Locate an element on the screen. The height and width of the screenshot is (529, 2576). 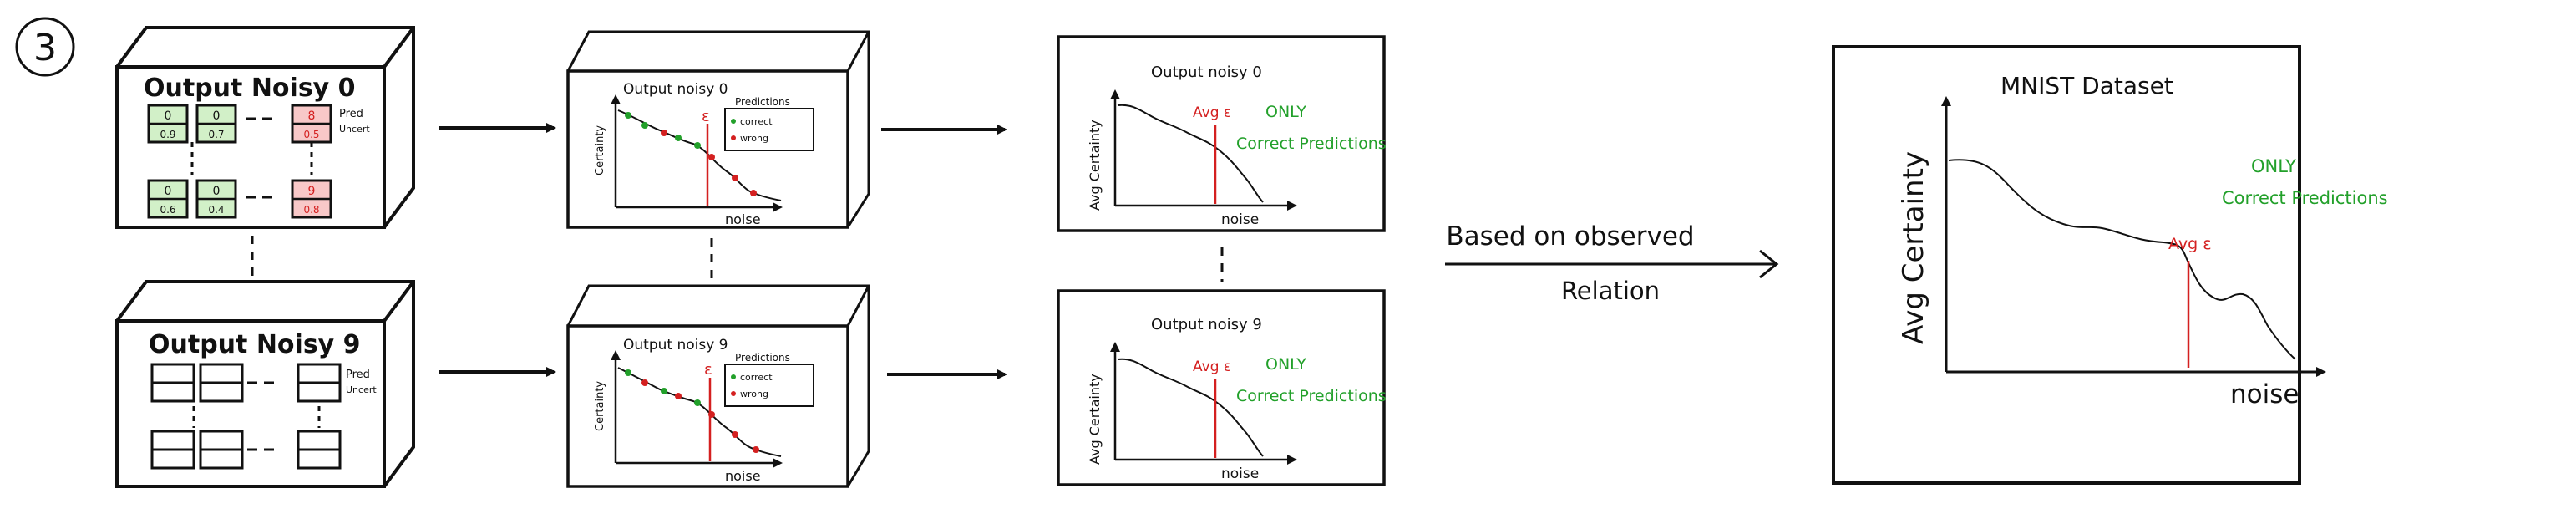
cell-uncert: 0.4 is located at coordinates (216, 210).